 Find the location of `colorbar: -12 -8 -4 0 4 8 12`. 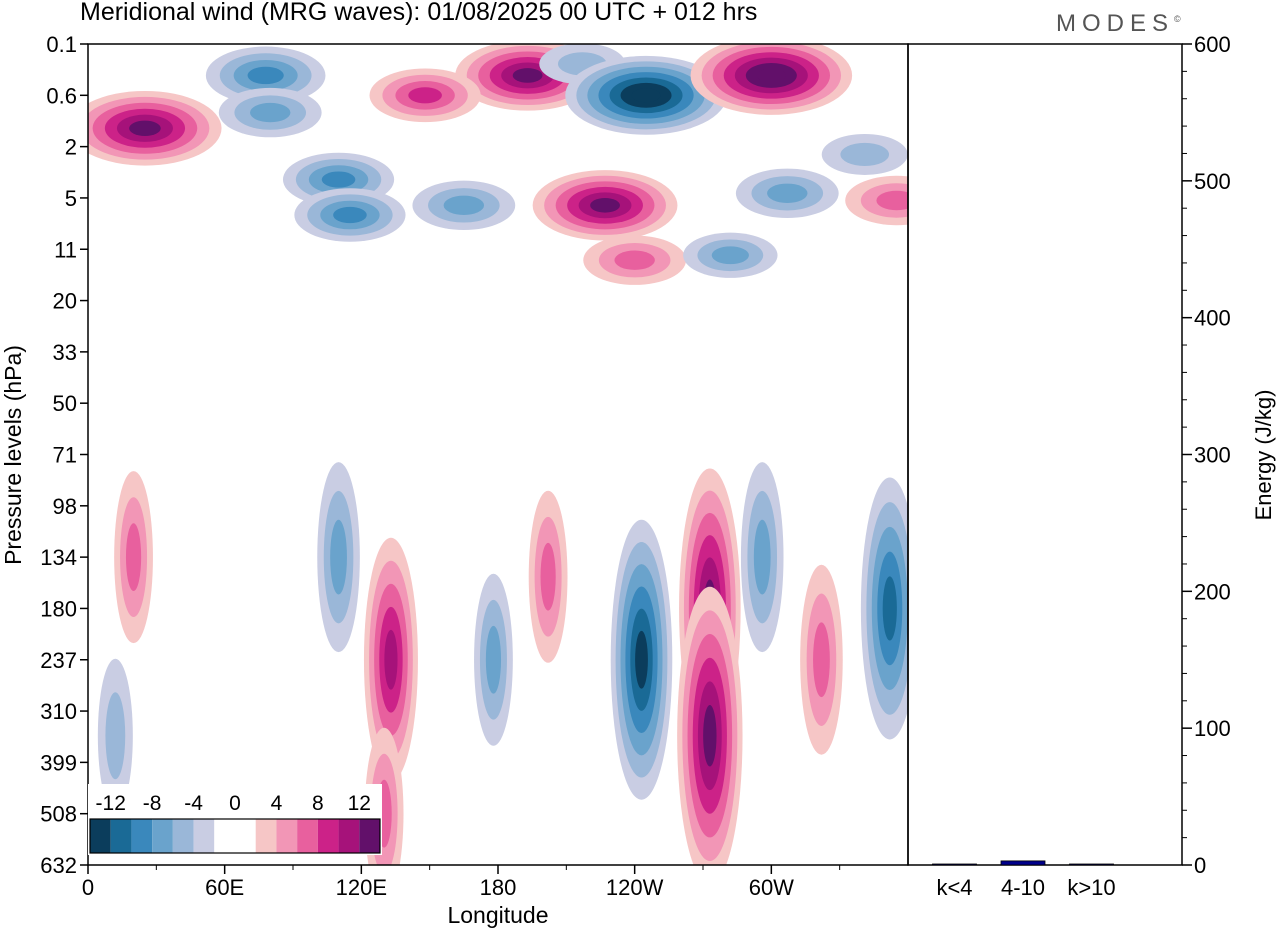

colorbar: -12 -8 -4 0 4 8 12 is located at coordinates (235, 819).